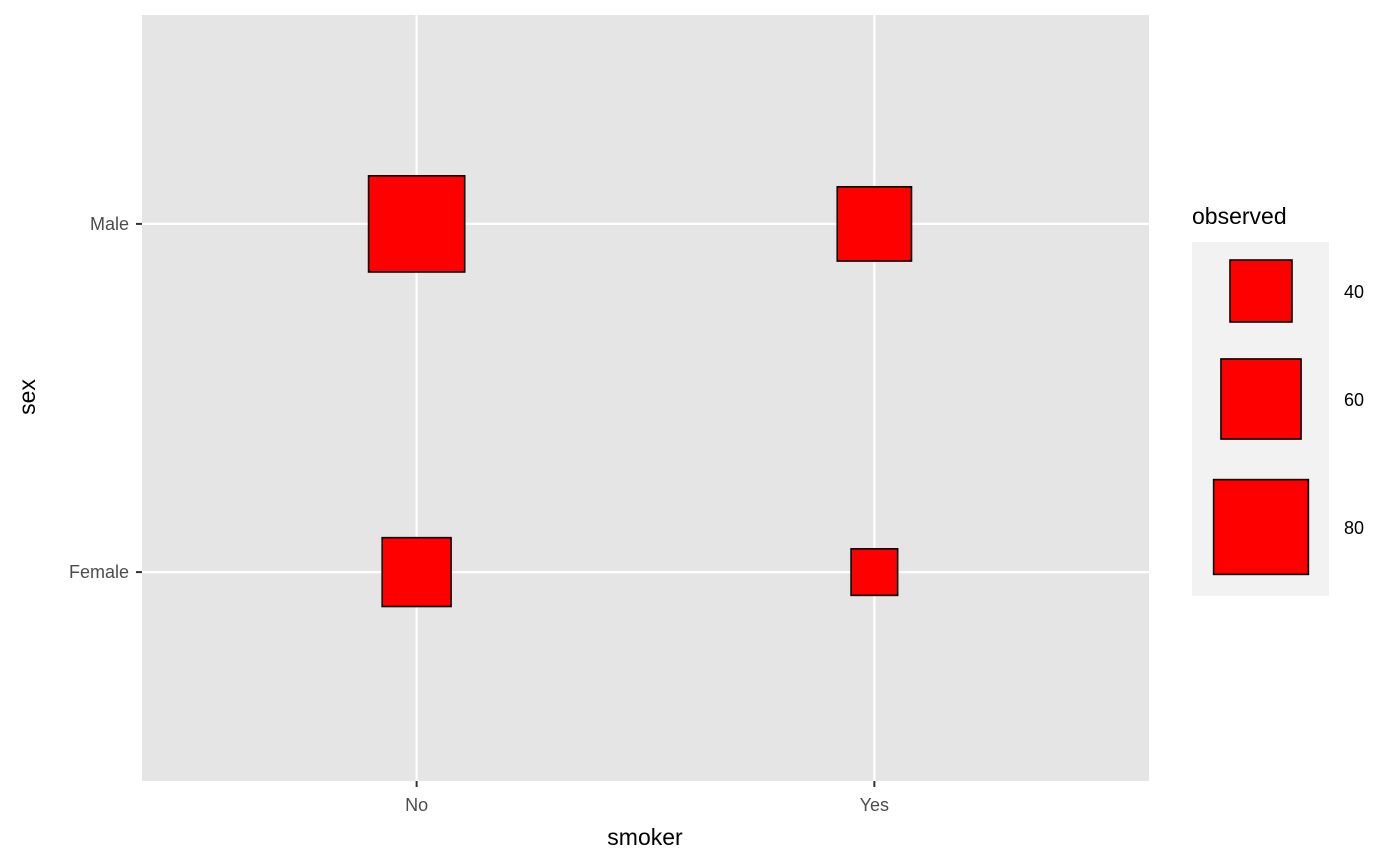  I want to click on legend-key-label: 40, so click(1354, 292).